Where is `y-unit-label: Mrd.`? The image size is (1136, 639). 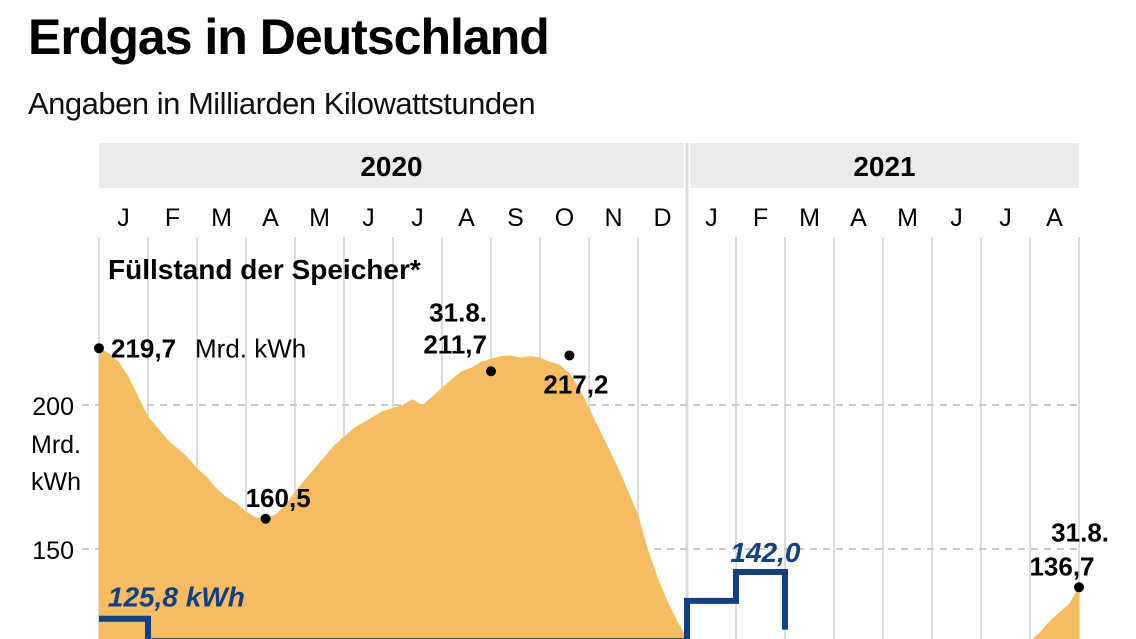
y-unit-label: Mrd. is located at coordinates (56, 445).